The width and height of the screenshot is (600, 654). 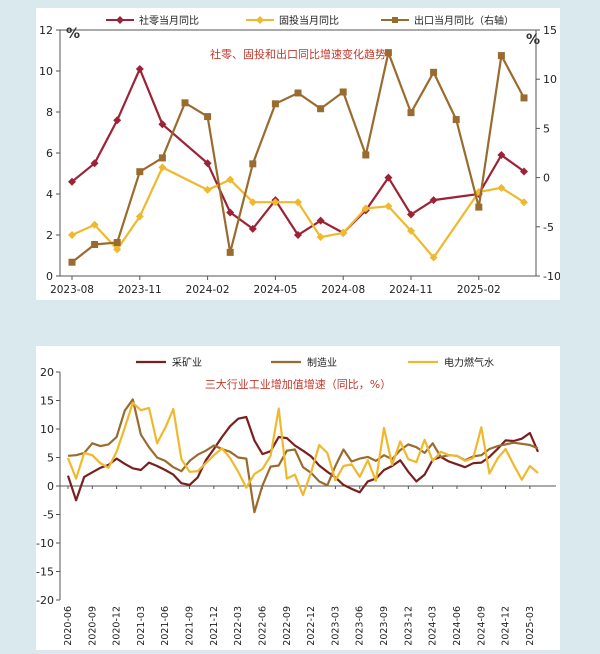 What do you see at coordinates (479, 290) in the screenshot?
I see `x-tick-label: 2025-02` at bounding box center [479, 290].